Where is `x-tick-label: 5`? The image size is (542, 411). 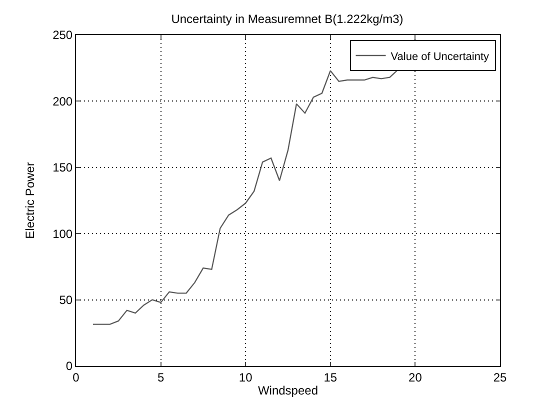 x-tick-label: 5 is located at coordinates (160, 377).